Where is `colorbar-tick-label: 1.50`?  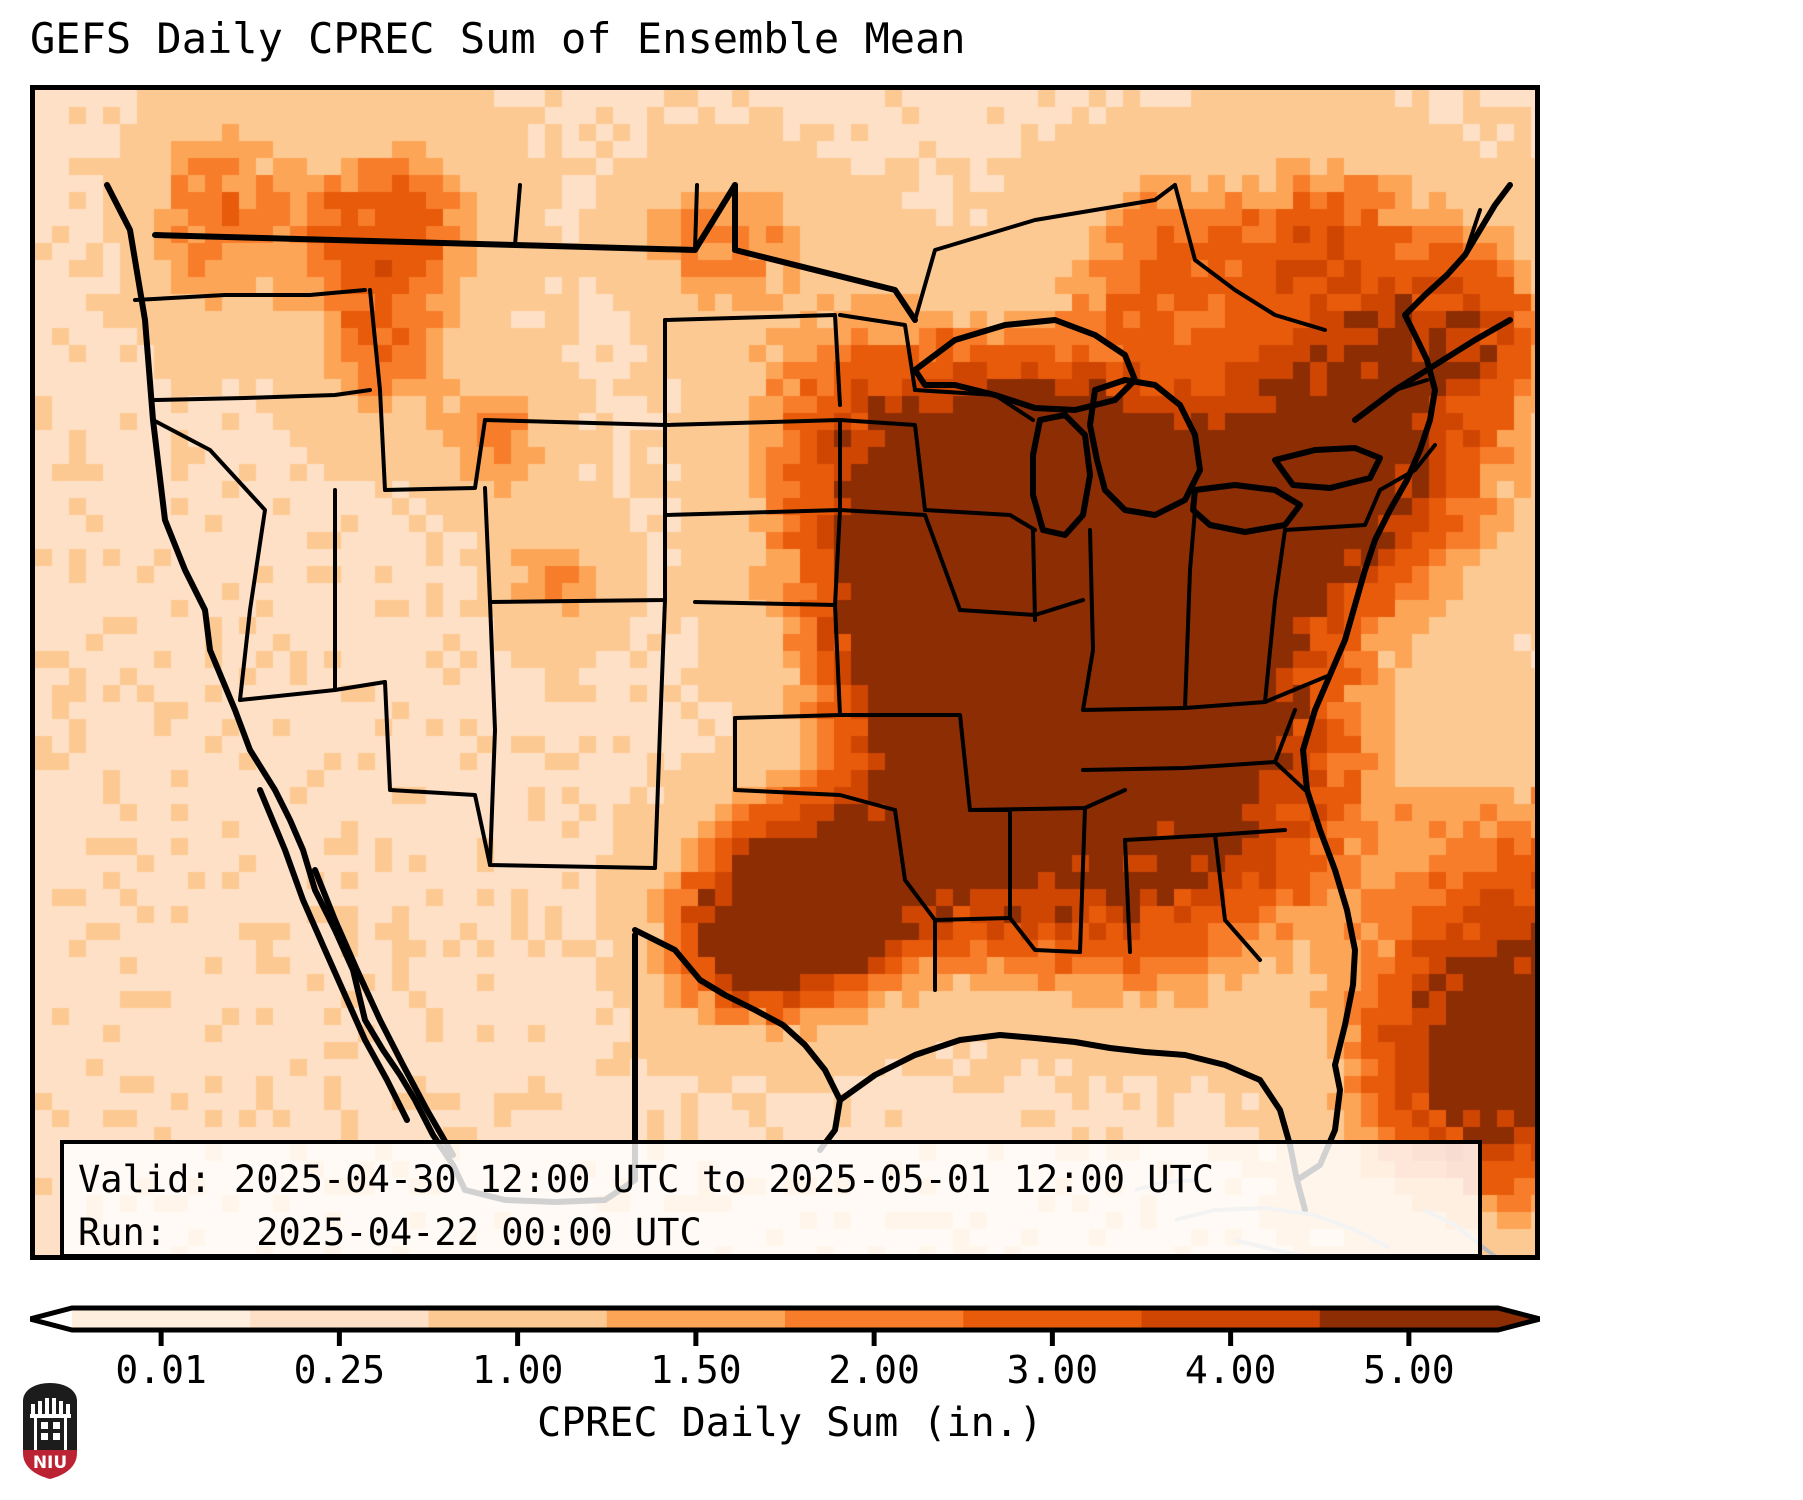
colorbar-tick-label: 1.50 is located at coordinates (696, 1370).